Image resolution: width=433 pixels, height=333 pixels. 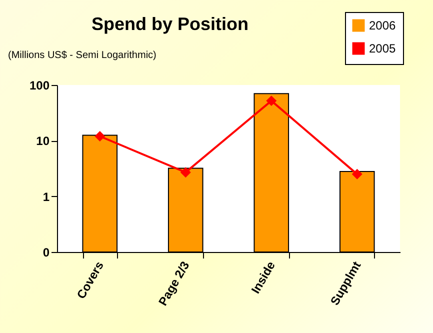 I want to click on y-tick-label: 100, so click(x=39, y=85).